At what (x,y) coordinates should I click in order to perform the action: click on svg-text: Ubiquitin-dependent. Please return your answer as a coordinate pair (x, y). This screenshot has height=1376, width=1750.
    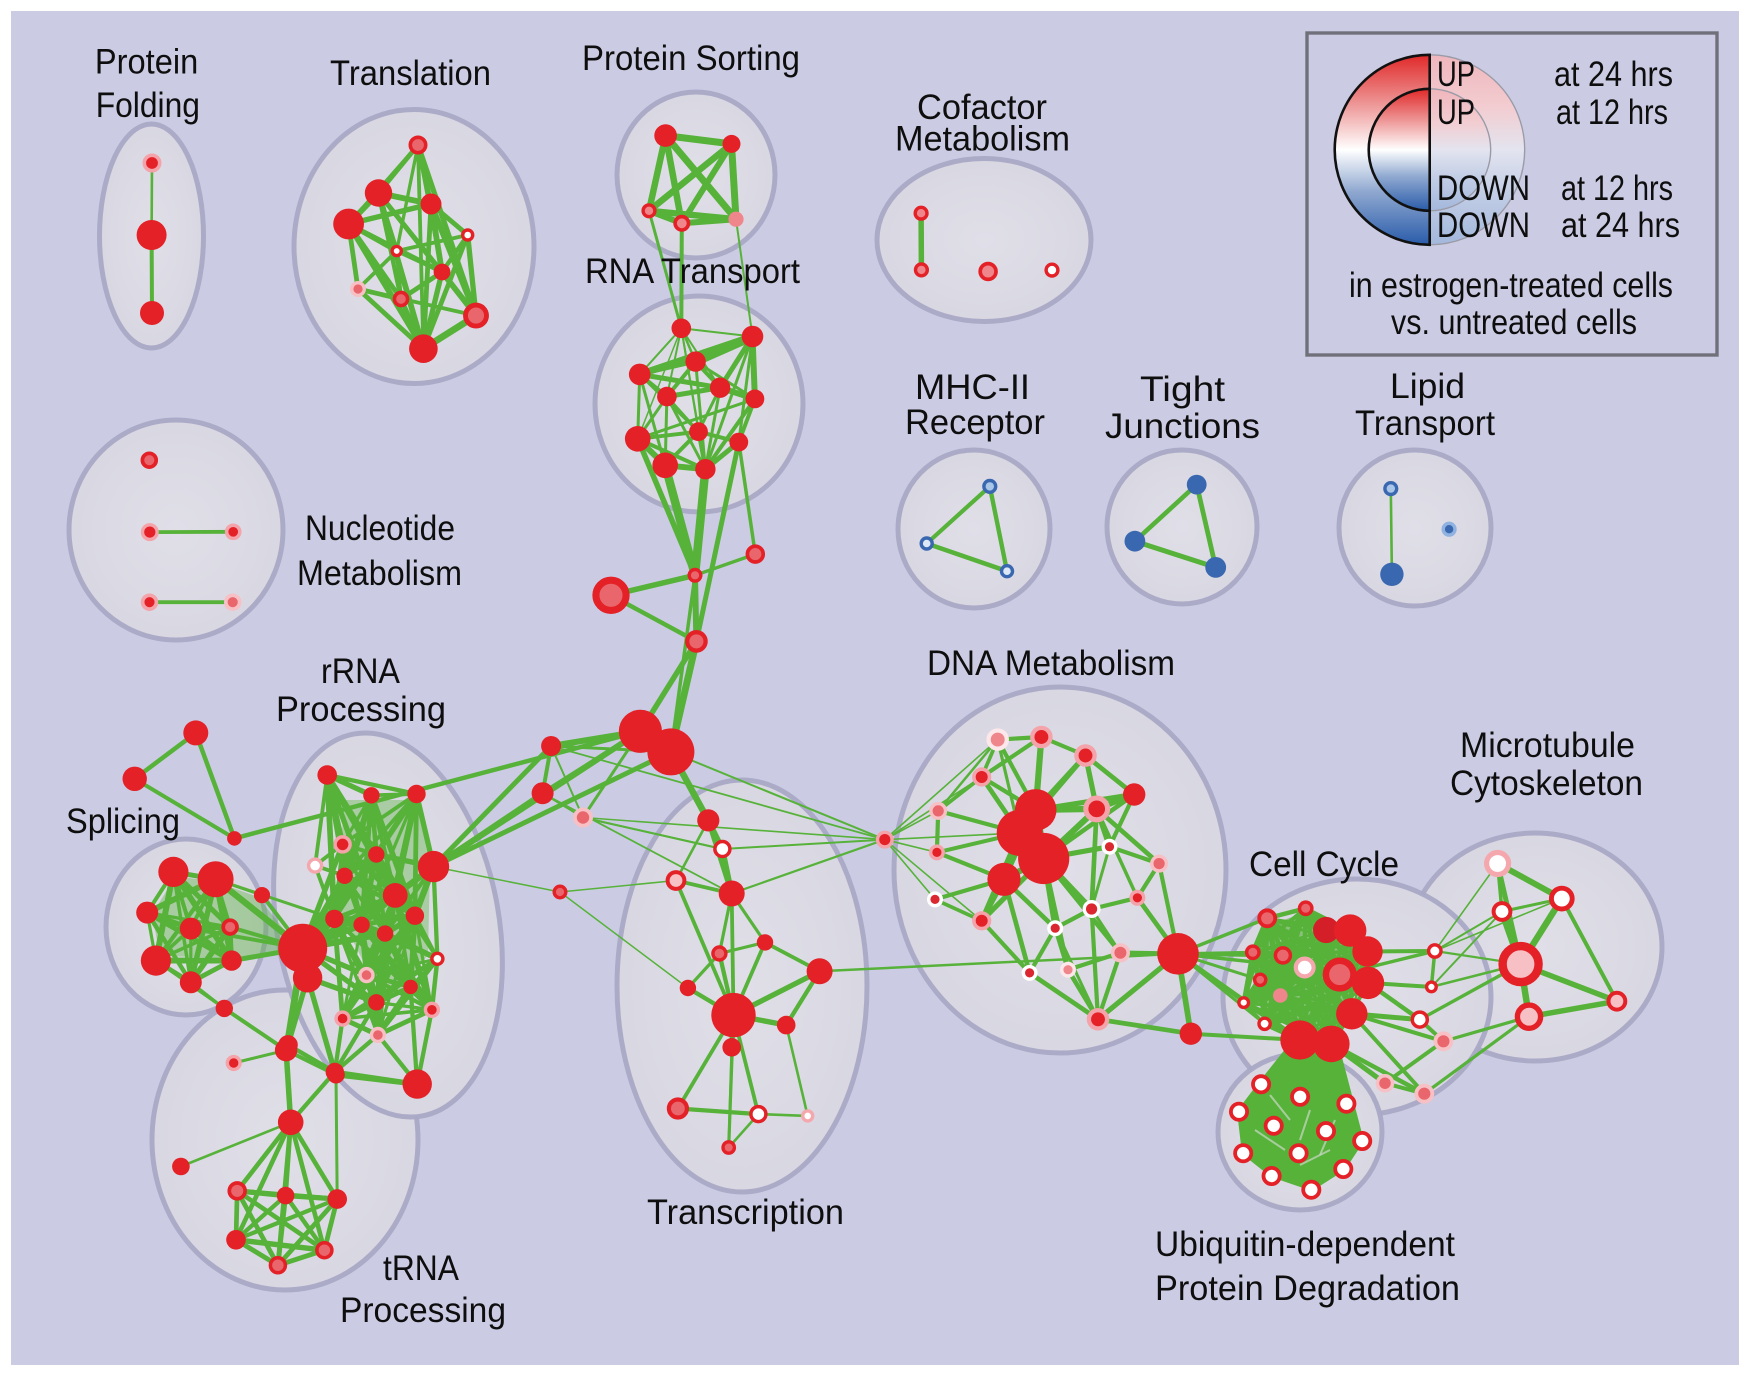
    Looking at the image, I should click on (1305, 1244).